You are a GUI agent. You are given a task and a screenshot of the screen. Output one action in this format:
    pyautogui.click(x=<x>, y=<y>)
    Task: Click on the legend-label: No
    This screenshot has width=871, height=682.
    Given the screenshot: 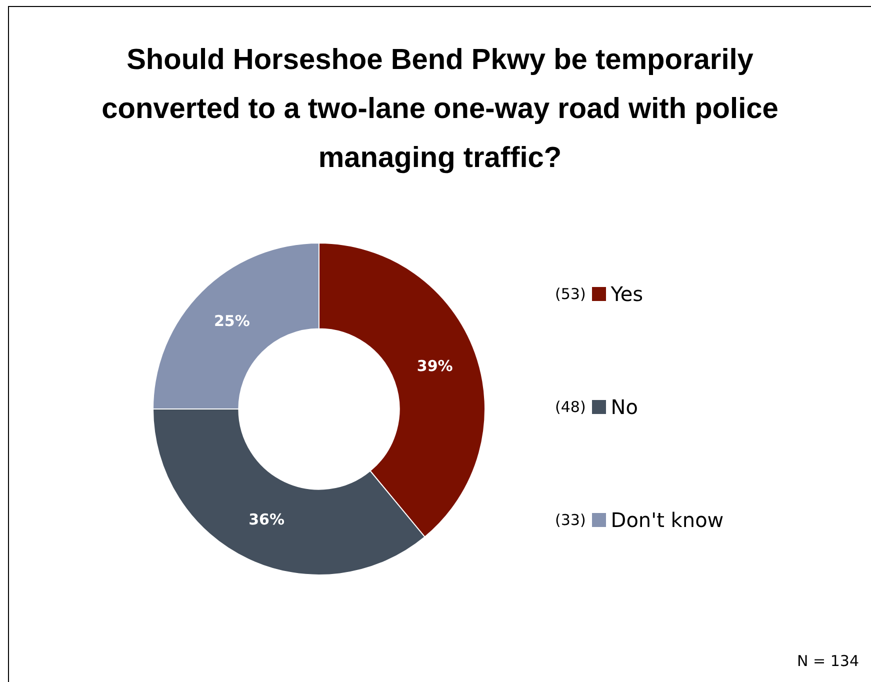 What is the action you would take?
    pyautogui.click(x=624, y=407)
    